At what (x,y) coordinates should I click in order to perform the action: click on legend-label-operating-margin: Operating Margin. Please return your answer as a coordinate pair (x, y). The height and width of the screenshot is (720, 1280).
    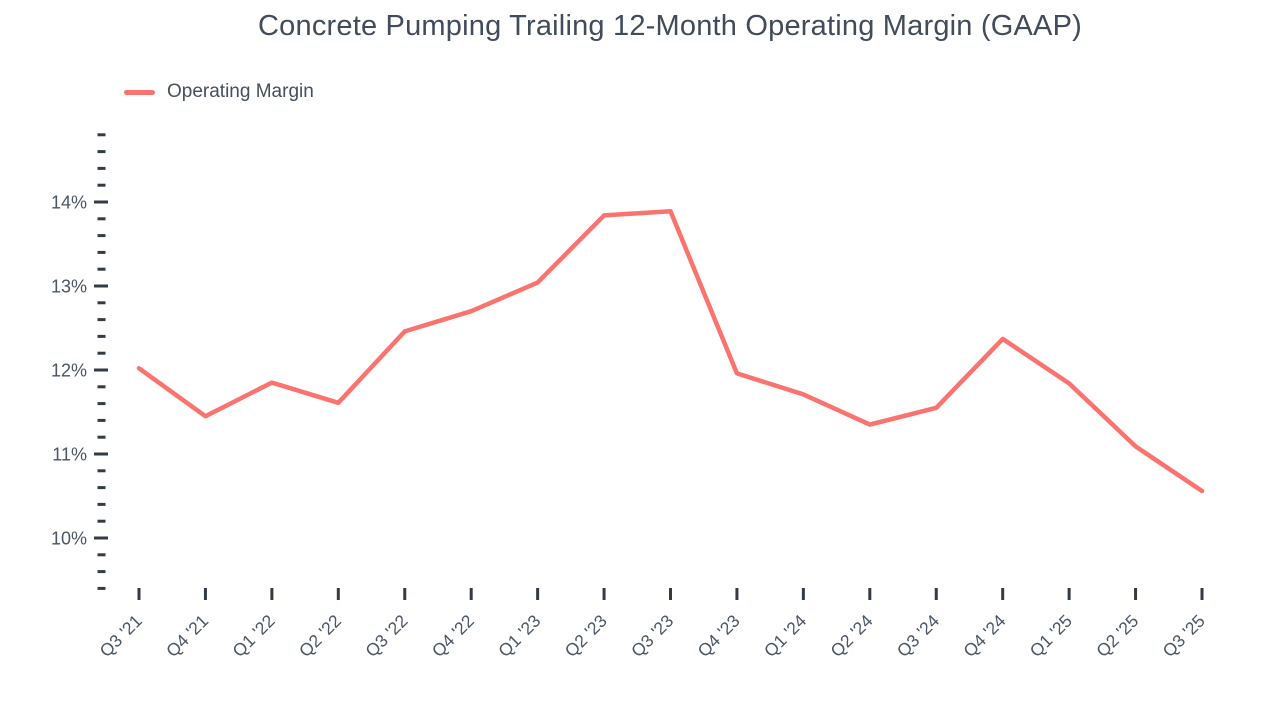
    Looking at the image, I should click on (240, 91).